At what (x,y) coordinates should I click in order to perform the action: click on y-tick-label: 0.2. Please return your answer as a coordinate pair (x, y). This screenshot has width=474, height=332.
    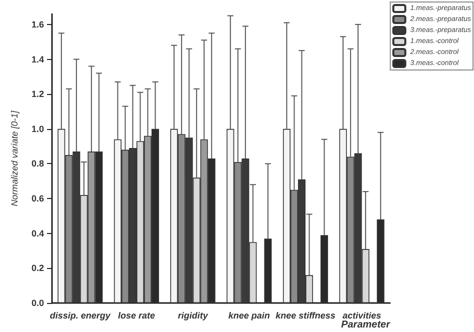
    Looking at the image, I should click on (37, 268).